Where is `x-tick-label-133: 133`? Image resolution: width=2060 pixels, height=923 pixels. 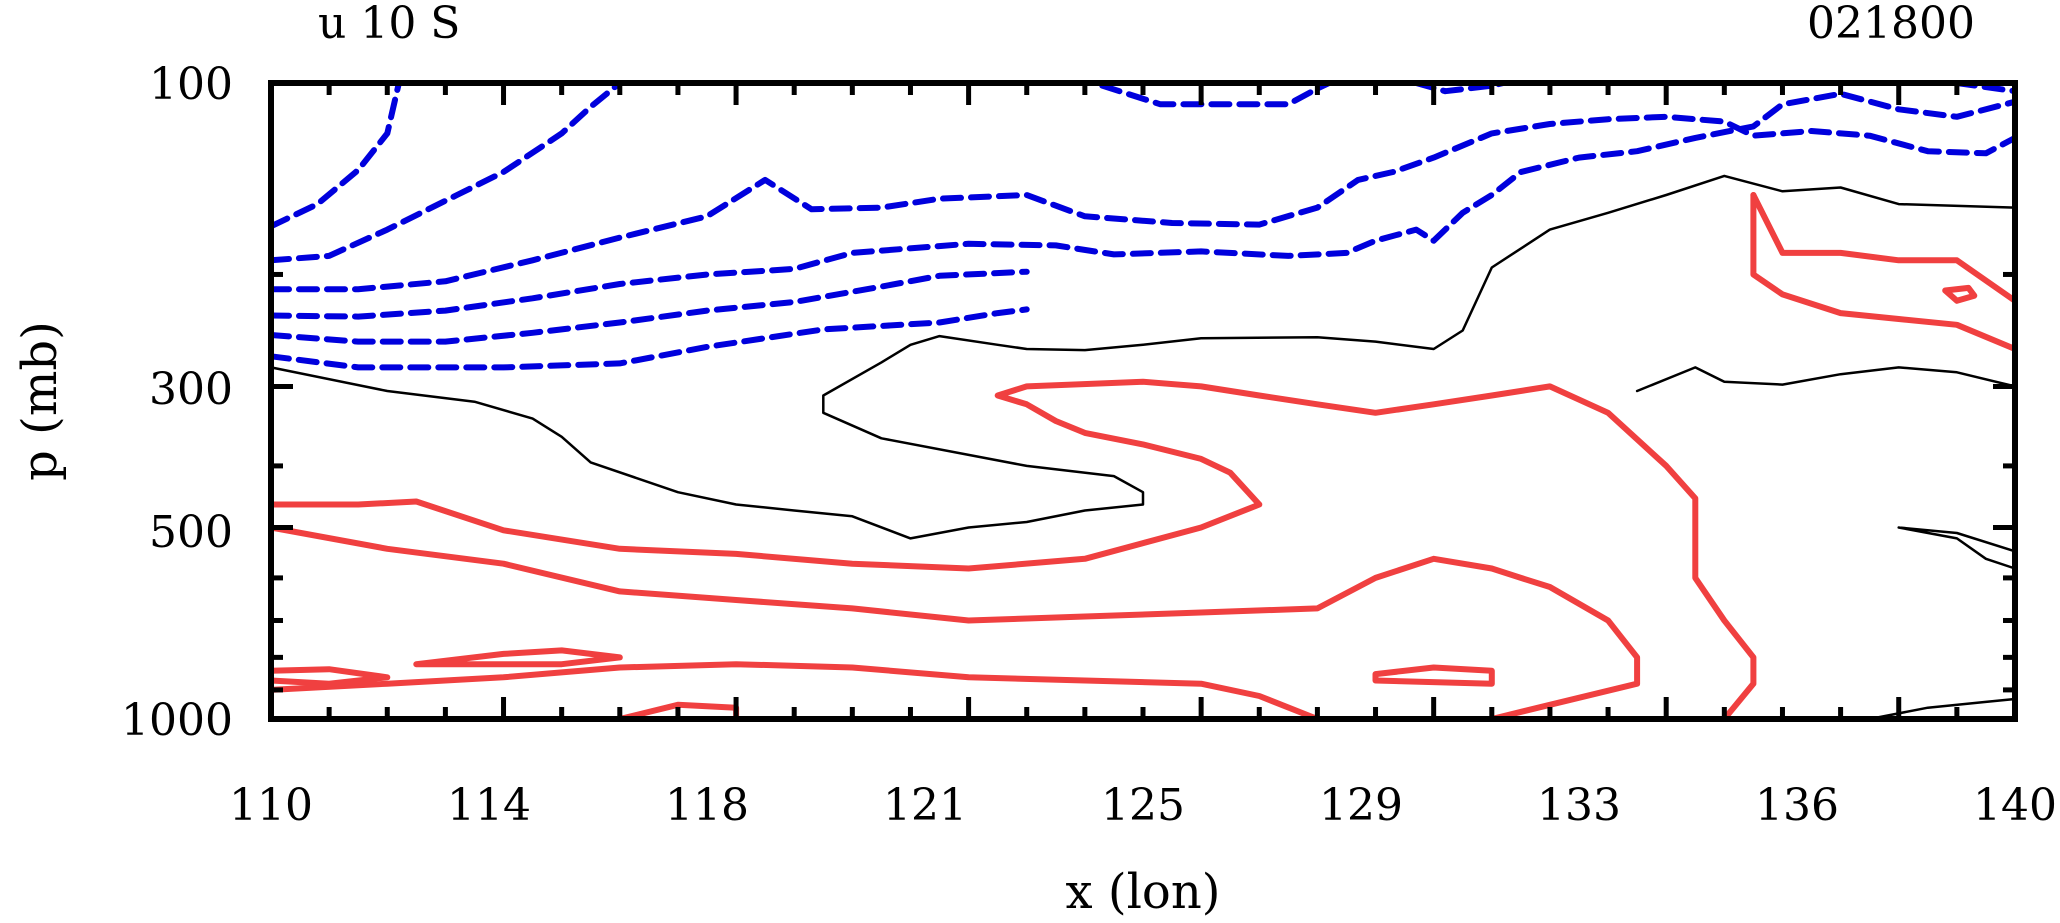
x-tick-label-133: 133 is located at coordinates (1579, 805).